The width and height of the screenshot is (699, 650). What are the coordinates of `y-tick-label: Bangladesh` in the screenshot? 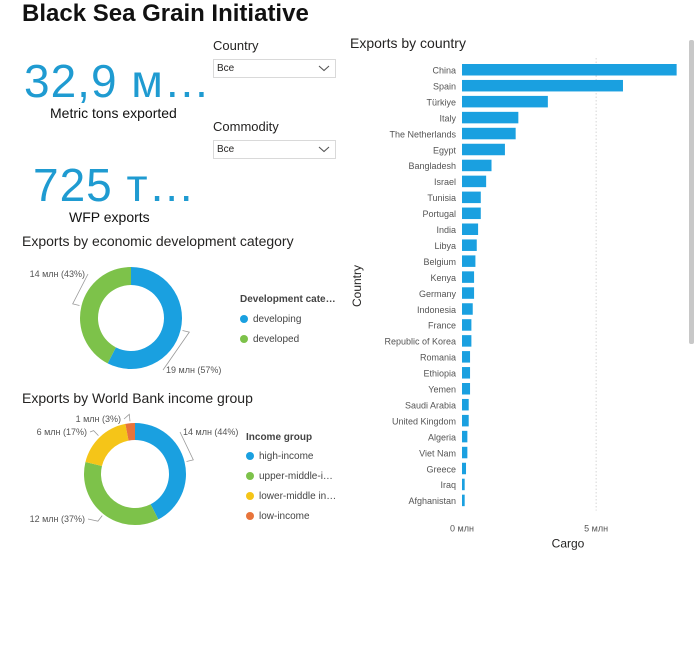 It's located at (432, 166).